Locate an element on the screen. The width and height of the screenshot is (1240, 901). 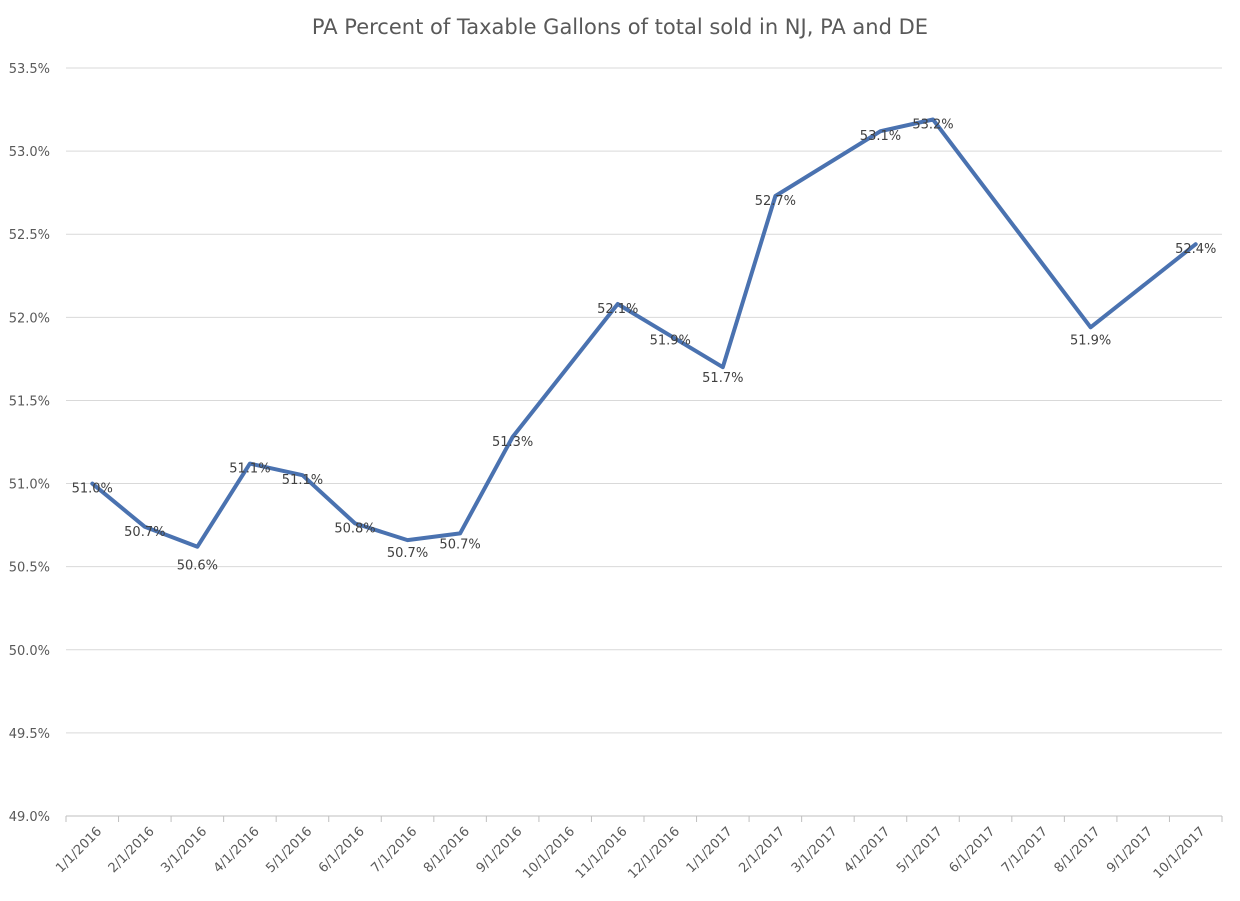
x-tick-label: 5/1/2017 is located at coordinates (920, 850).